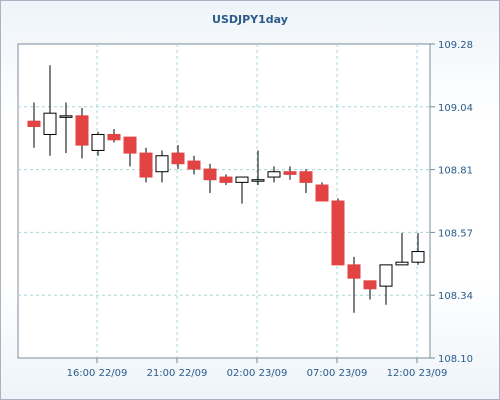 This screenshot has height=400, width=500. Describe the element at coordinates (455, 233) in the screenshot. I see `y-tick-label: 108.57` at that location.